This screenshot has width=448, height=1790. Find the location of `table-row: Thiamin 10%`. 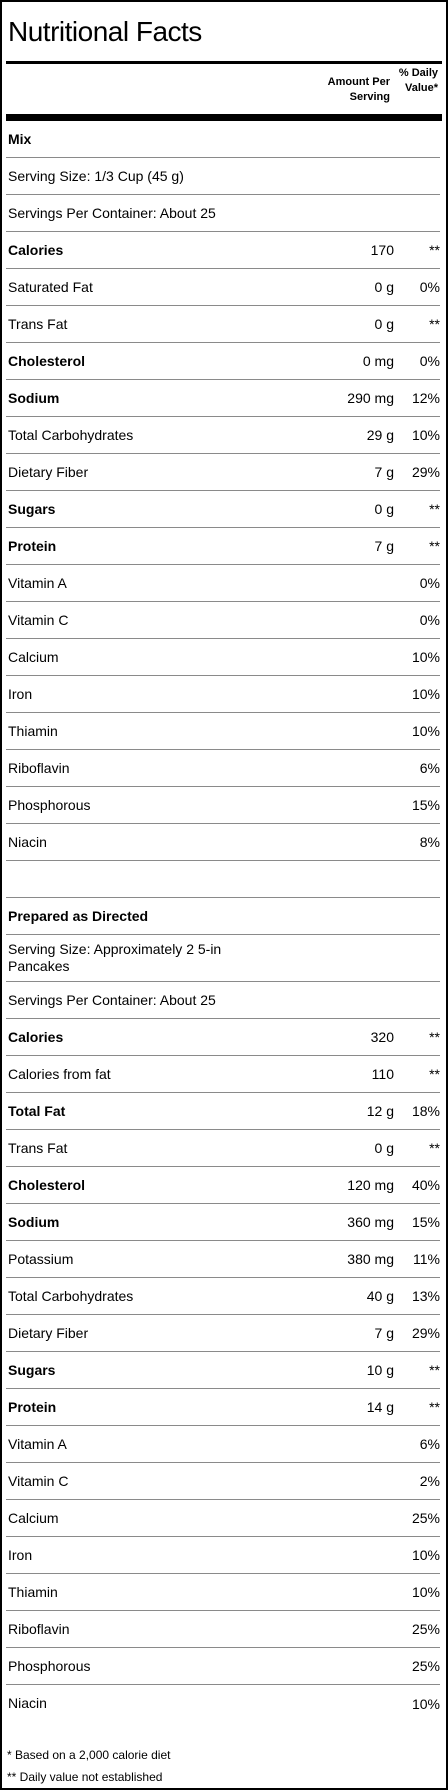

table-row: Thiamin 10% is located at coordinates (223, 731).